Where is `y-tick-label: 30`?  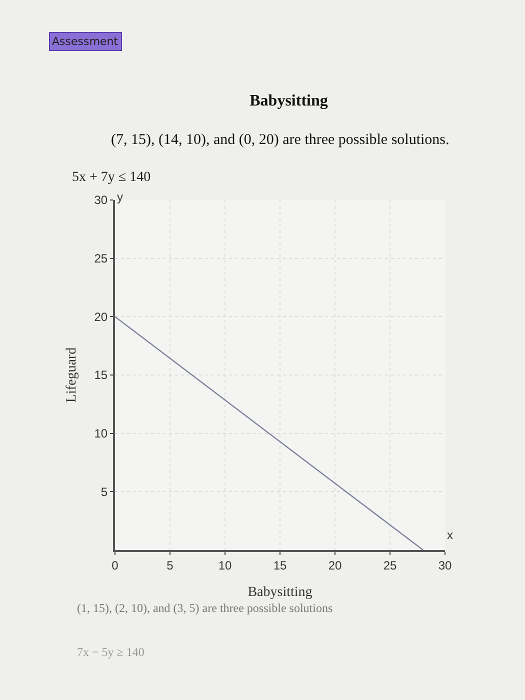 y-tick-label: 30 is located at coordinates (101, 200).